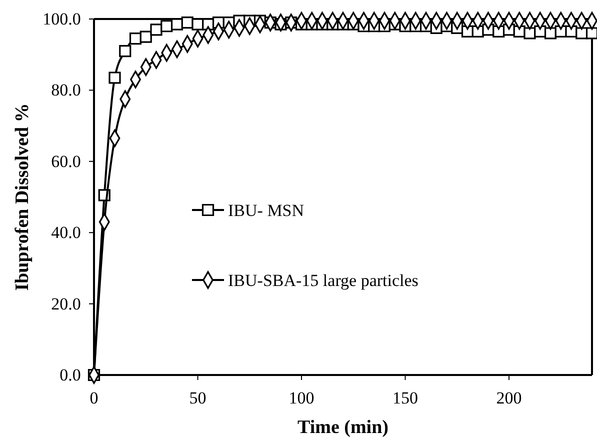 The height and width of the screenshot is (441, 597). Describe the element at coordinates (94, 398) in the screenshot. I see `x-tick-label: 0` at that location.